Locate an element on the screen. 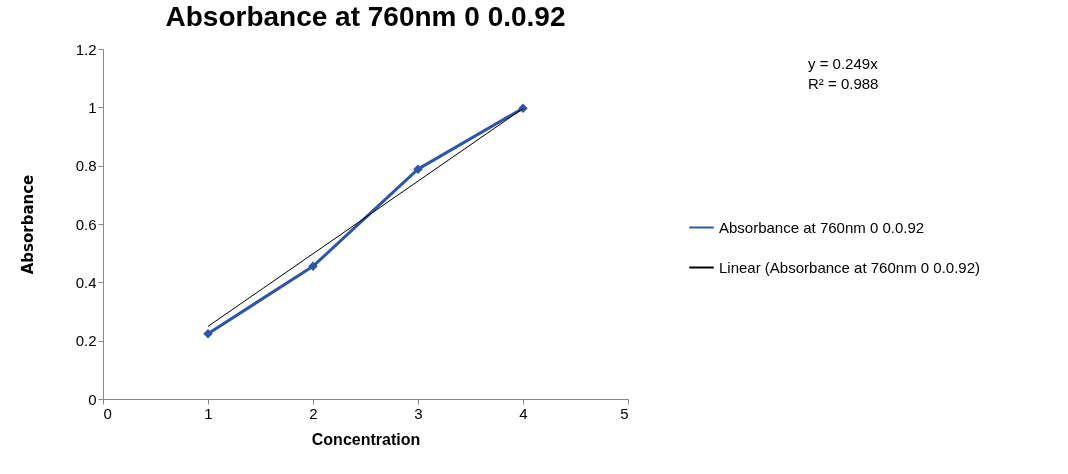  y-axis-title: Absorbance is located at coordinates (27, 224).